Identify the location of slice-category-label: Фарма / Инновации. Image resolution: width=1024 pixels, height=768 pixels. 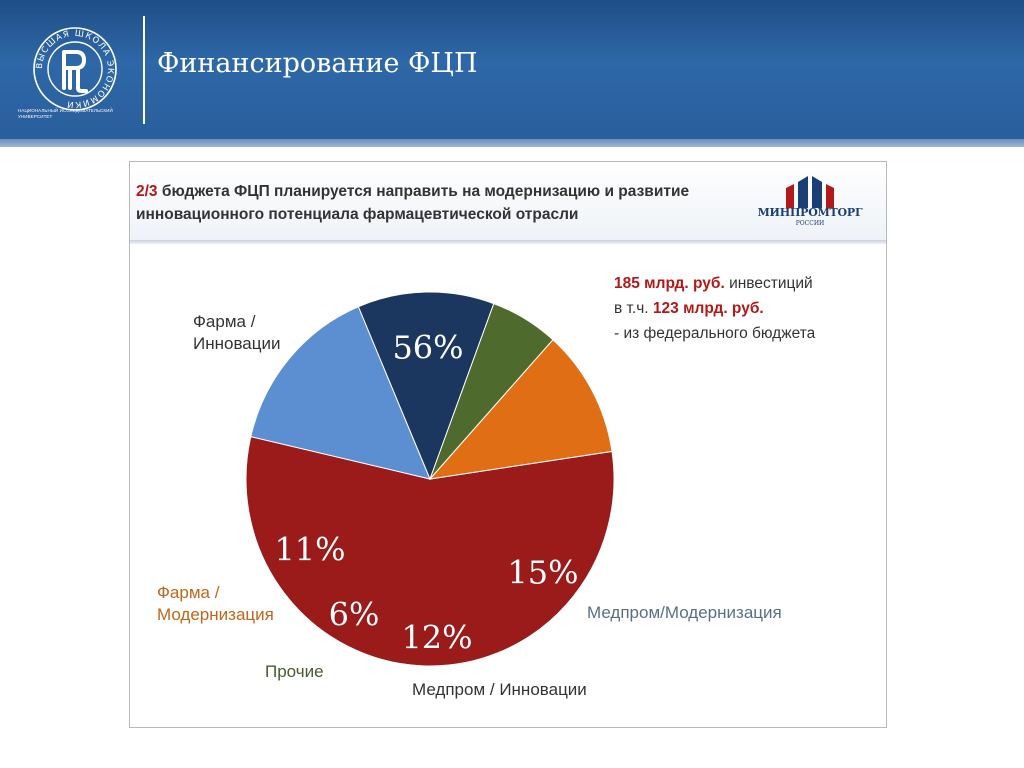
(236, 332).